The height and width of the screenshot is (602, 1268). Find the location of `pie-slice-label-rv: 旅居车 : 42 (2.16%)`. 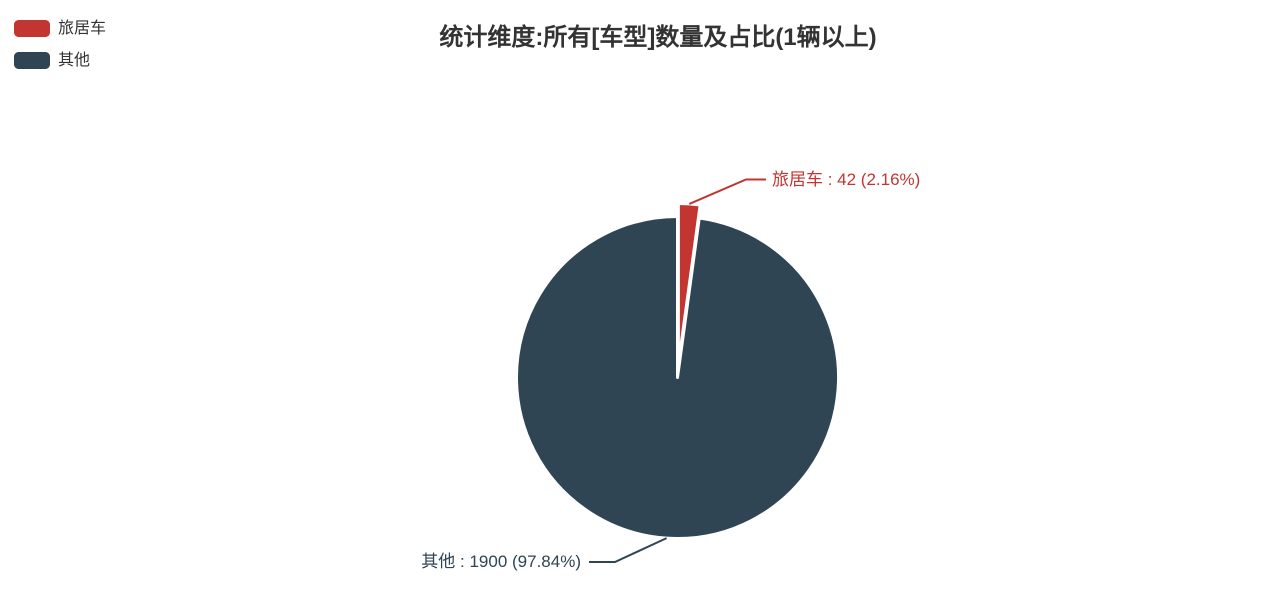

pie-slice-label-rv: 旅居车 : 42 (2.16%) is located at coordinates (846, 179).